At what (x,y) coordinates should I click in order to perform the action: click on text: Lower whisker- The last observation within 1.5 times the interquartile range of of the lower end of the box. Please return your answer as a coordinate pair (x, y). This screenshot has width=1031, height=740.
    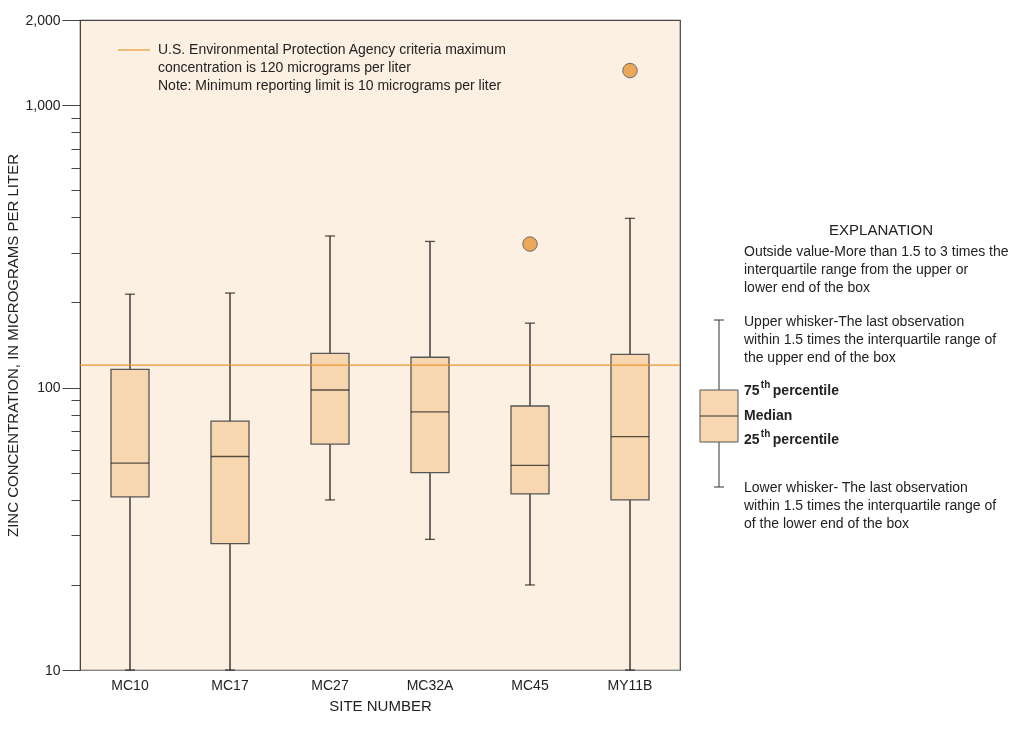
    Looking at the image, I should click on (870, 505).